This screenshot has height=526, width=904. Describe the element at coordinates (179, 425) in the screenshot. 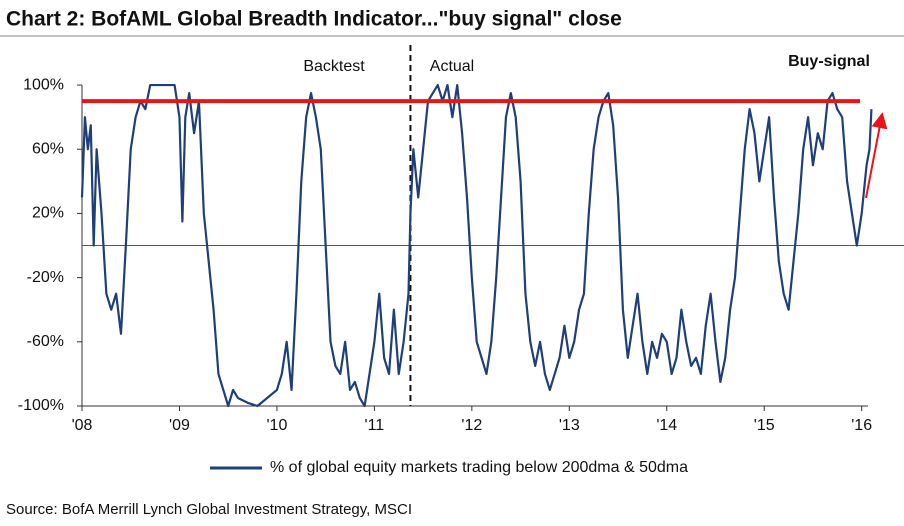

I see `x-tick-label: '09` at that location.